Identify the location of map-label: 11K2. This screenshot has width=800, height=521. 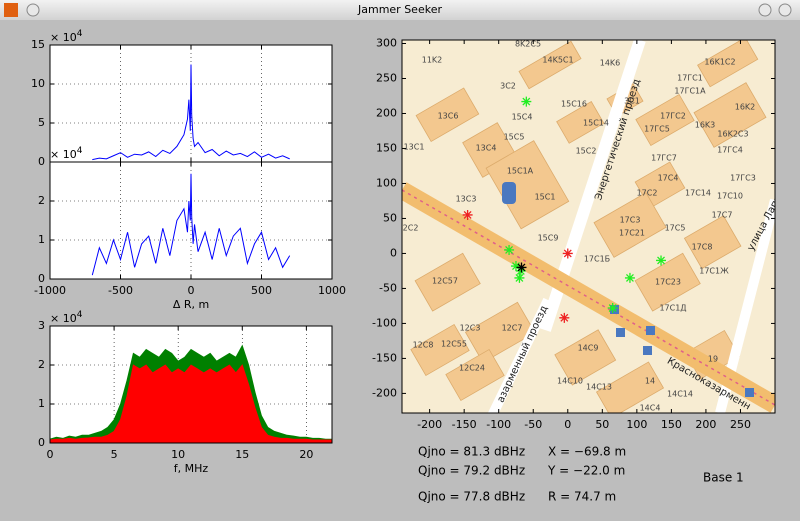
(432, 60).